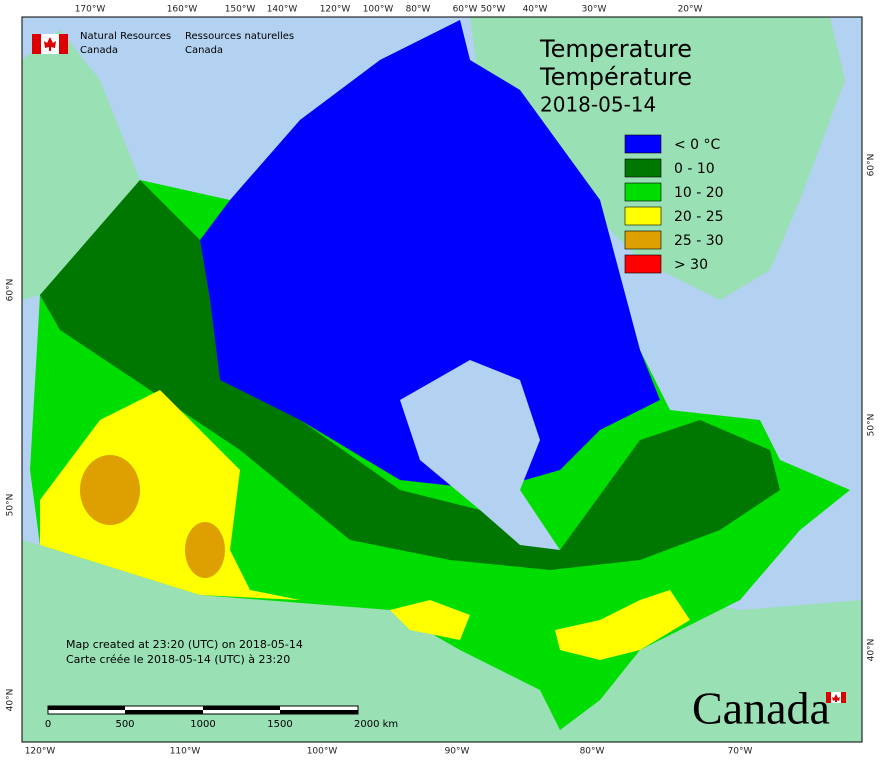 The image size is (880, 760). What do you see at coordinates (322, 752) in the screenshot?
I see `lon-label-bottom: 100°W` at bounding box center [322, 752].